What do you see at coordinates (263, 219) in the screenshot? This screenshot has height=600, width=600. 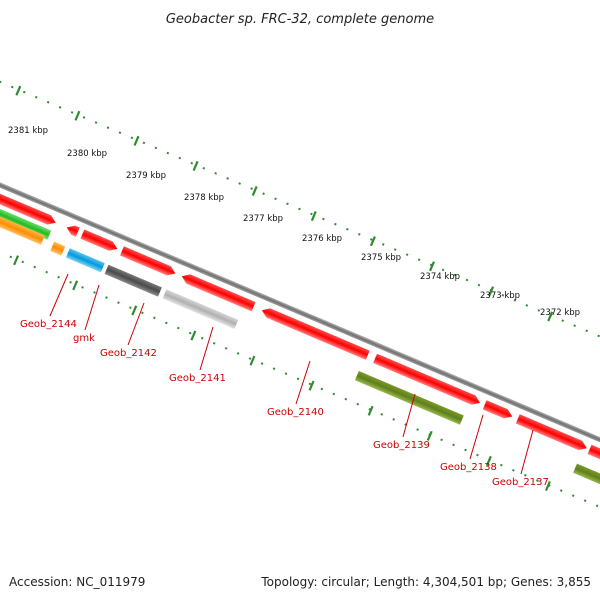 I see `kbp-label: 2377 kbp` at bounding box center [263, 219].